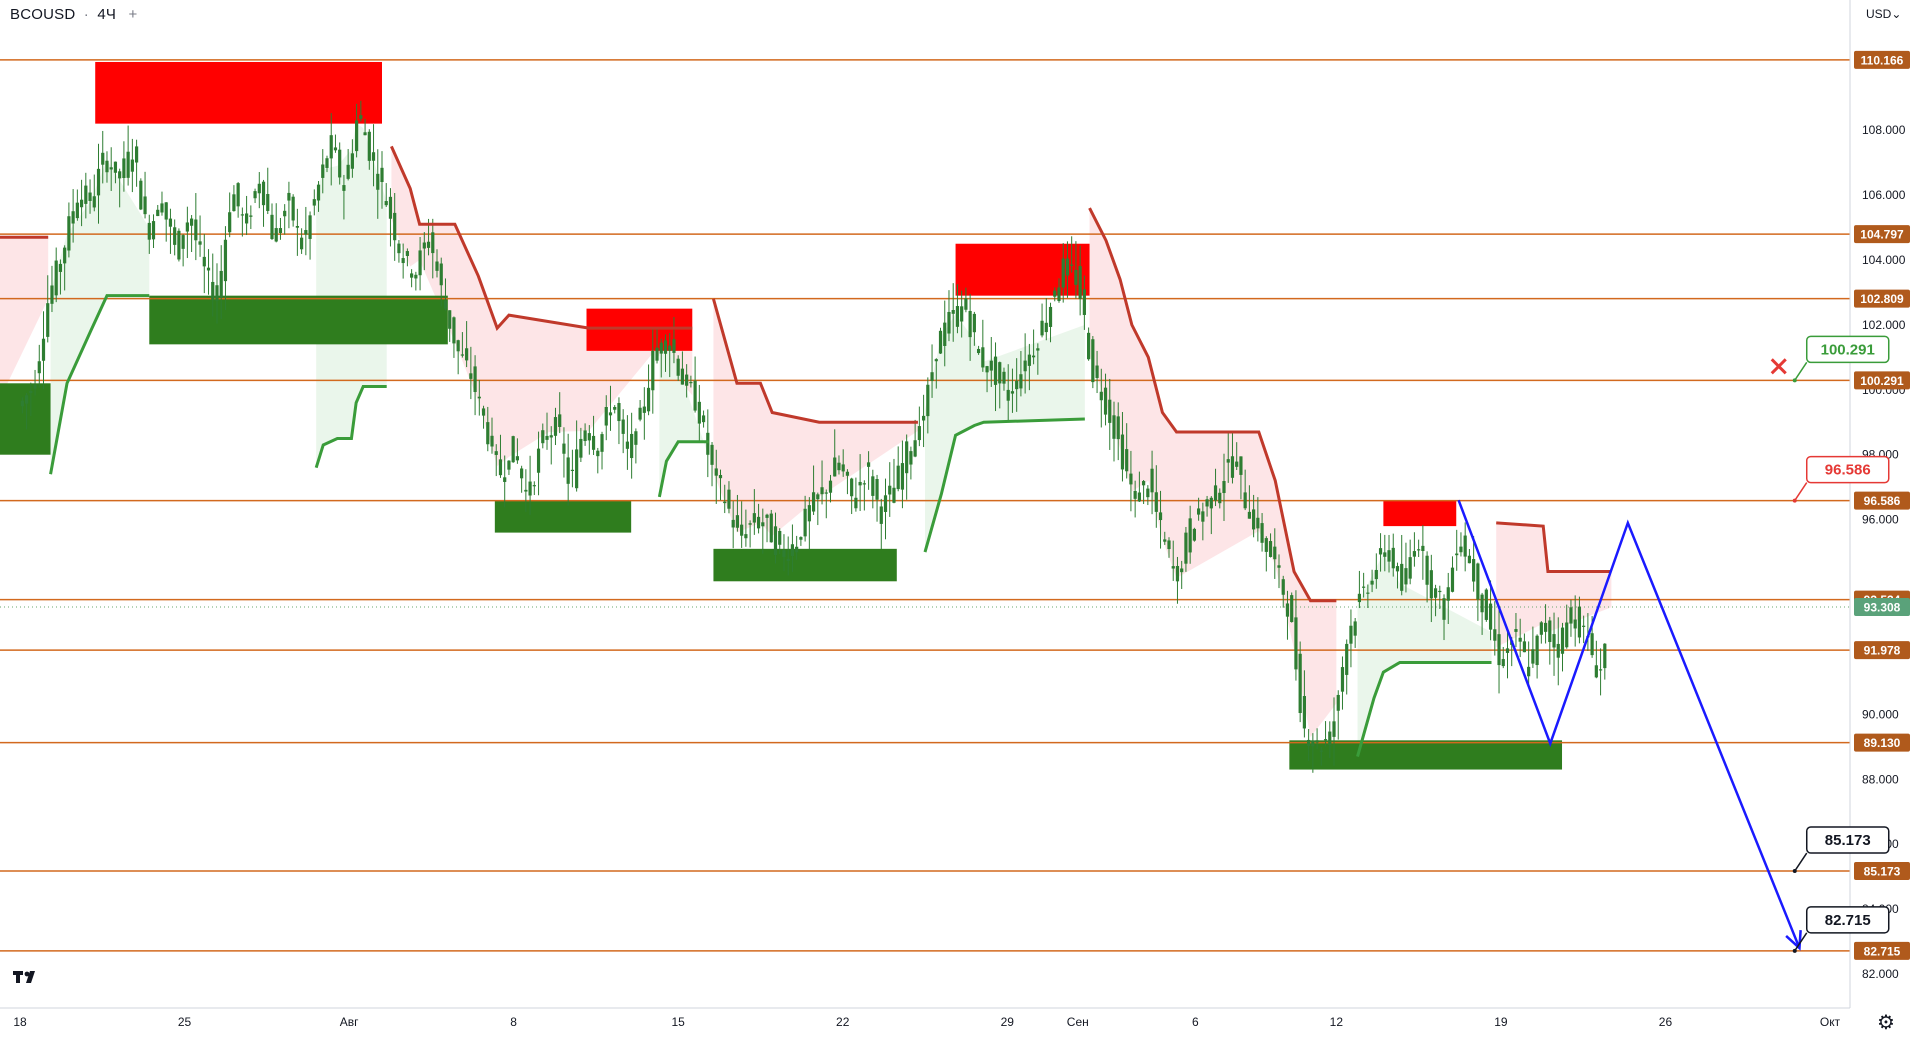 This screenshot has height=1049, width=1920. I want to click on timeframe-label: 4Ч, so click(107, 14).